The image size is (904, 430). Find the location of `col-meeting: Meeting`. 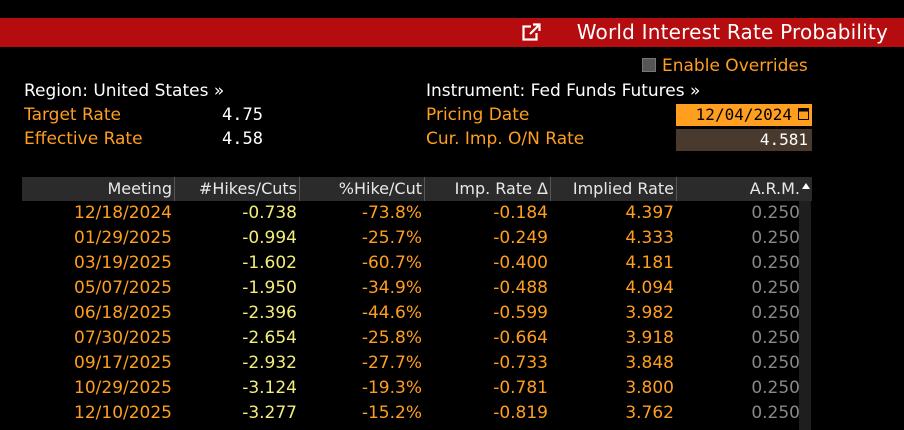

col-meeting: Meeting is located at coordinates (139, 188).